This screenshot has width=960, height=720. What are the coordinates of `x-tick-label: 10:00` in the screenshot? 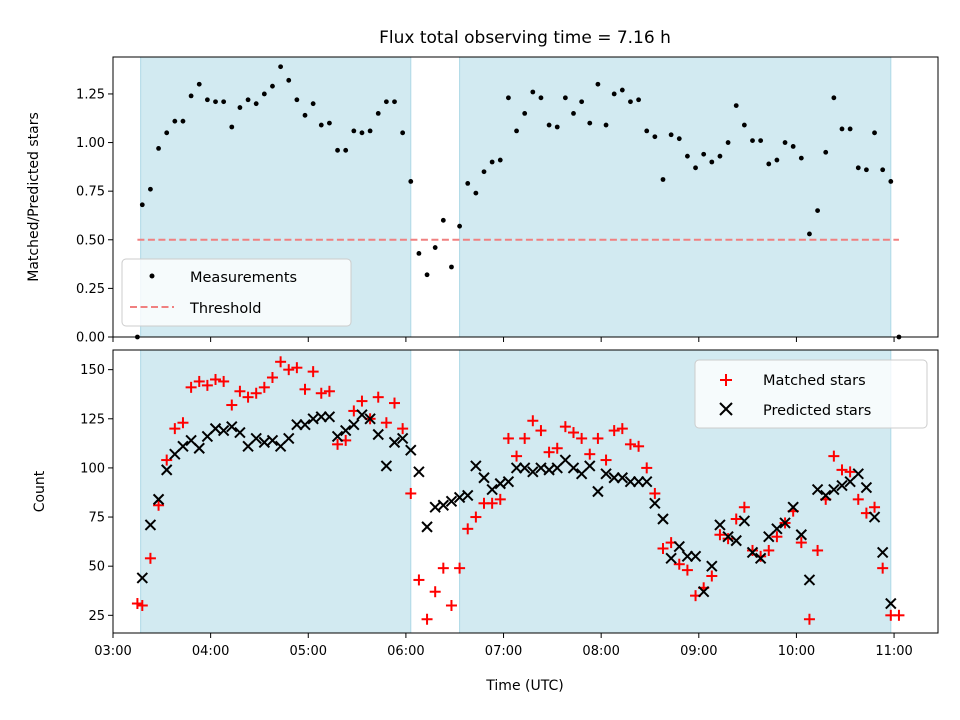 It's located at (796, 651).